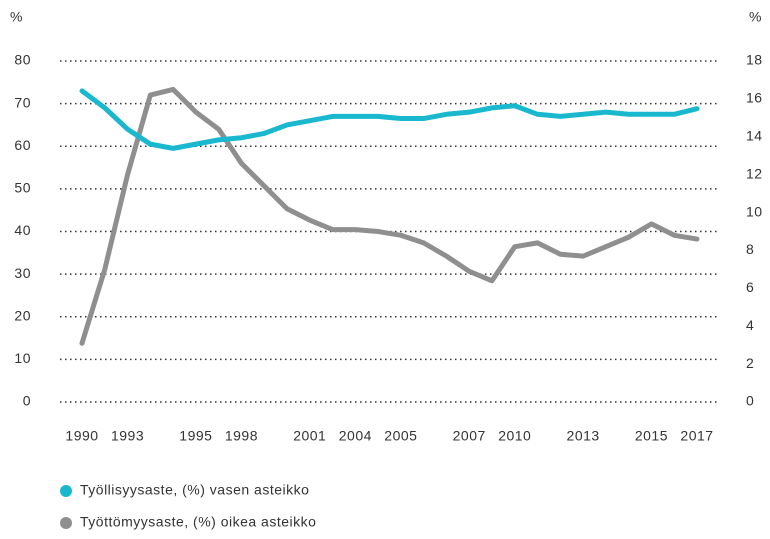 This screenshot has height=539, width=770. What do you see at coordinates (651, 436) in the screenshot?
I see `x-tick-label: 2015` at bounding box center [651, 436].